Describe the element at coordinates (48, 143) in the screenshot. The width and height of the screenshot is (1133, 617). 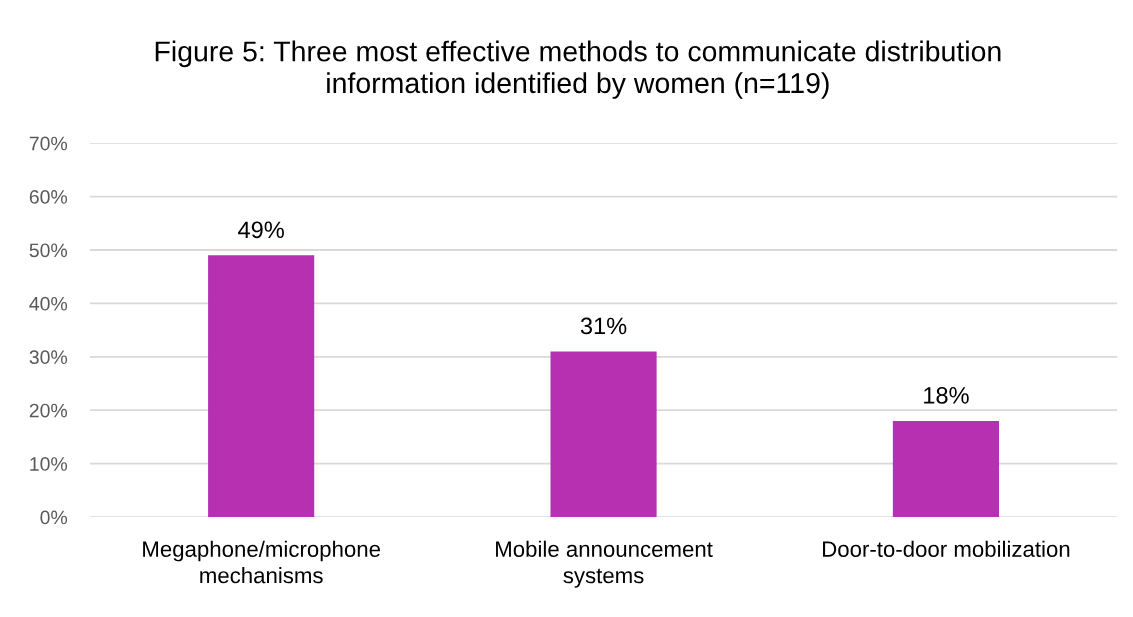
I see `y-tick-label: 70%` at that location.